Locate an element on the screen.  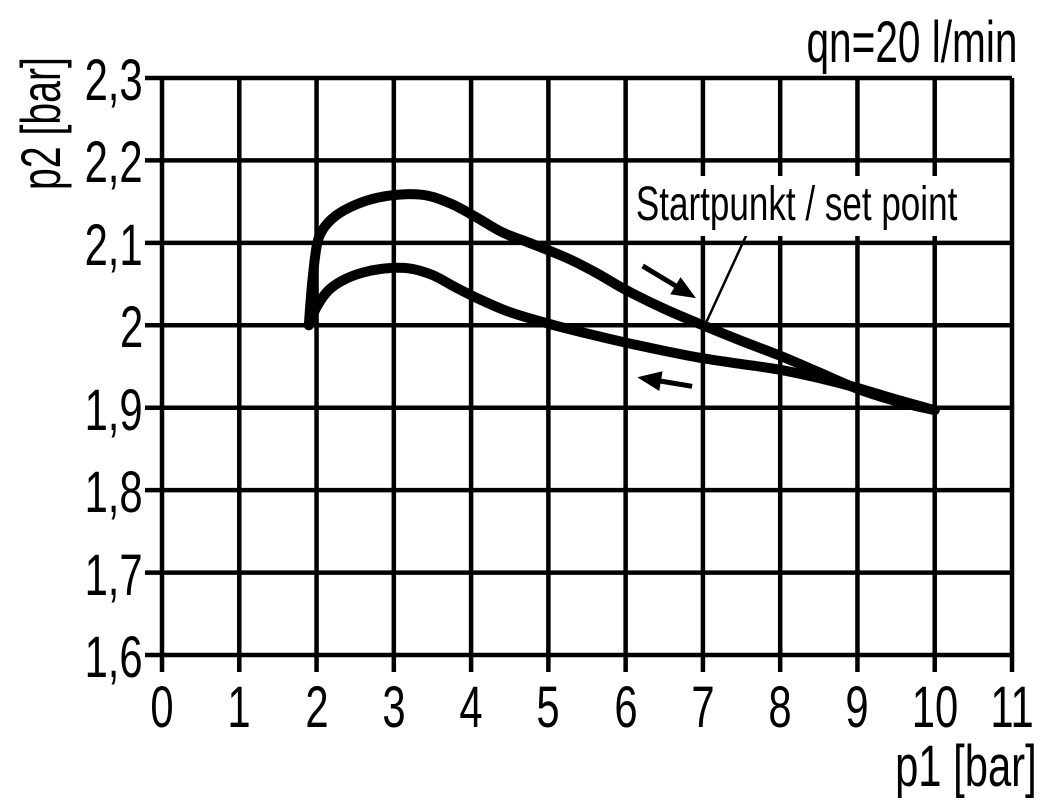
y-tick-label: 2,3 is located at coordinates (113, 80).